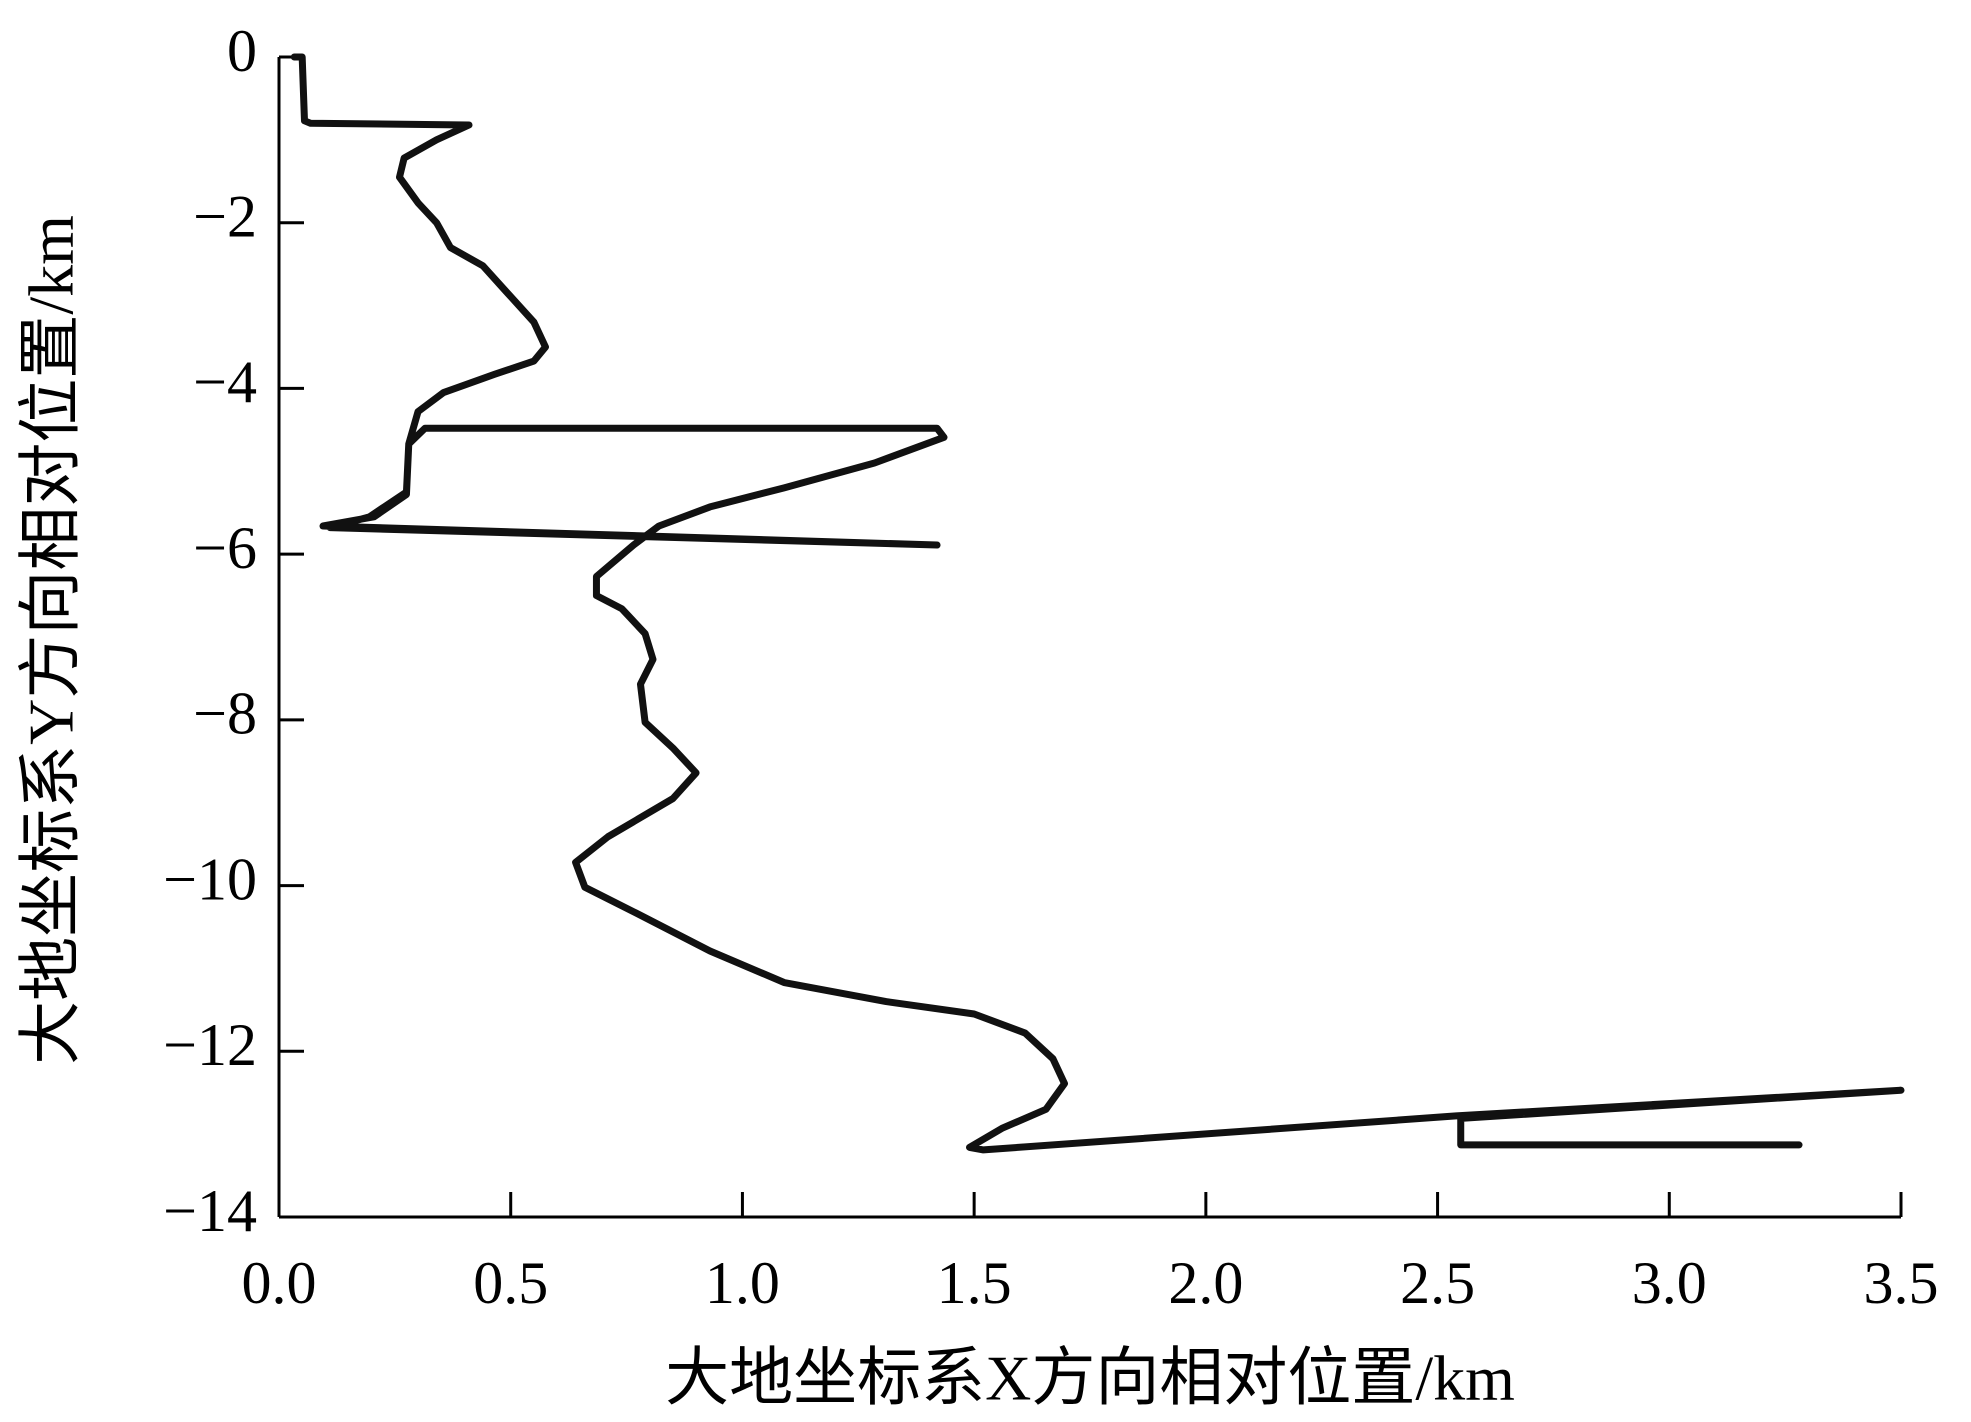 This screenshot has width=1971, height=1422. I want to click on y-tick-label: −14, so click(210, 1211).